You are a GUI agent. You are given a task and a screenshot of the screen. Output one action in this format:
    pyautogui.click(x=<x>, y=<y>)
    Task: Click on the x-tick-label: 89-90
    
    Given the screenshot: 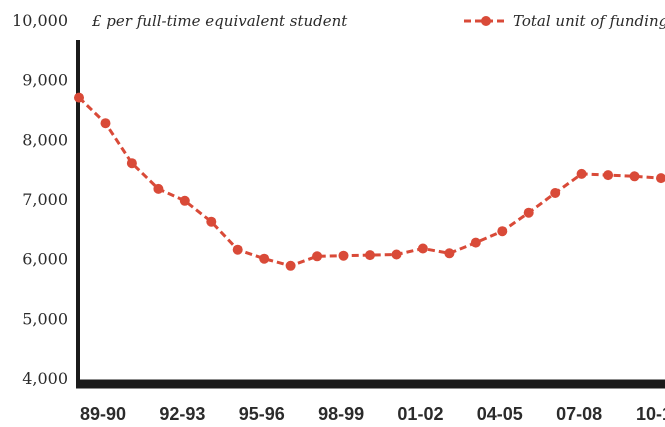 What is the action you would take?
    pyautogui.click(x=103, y=414)
    